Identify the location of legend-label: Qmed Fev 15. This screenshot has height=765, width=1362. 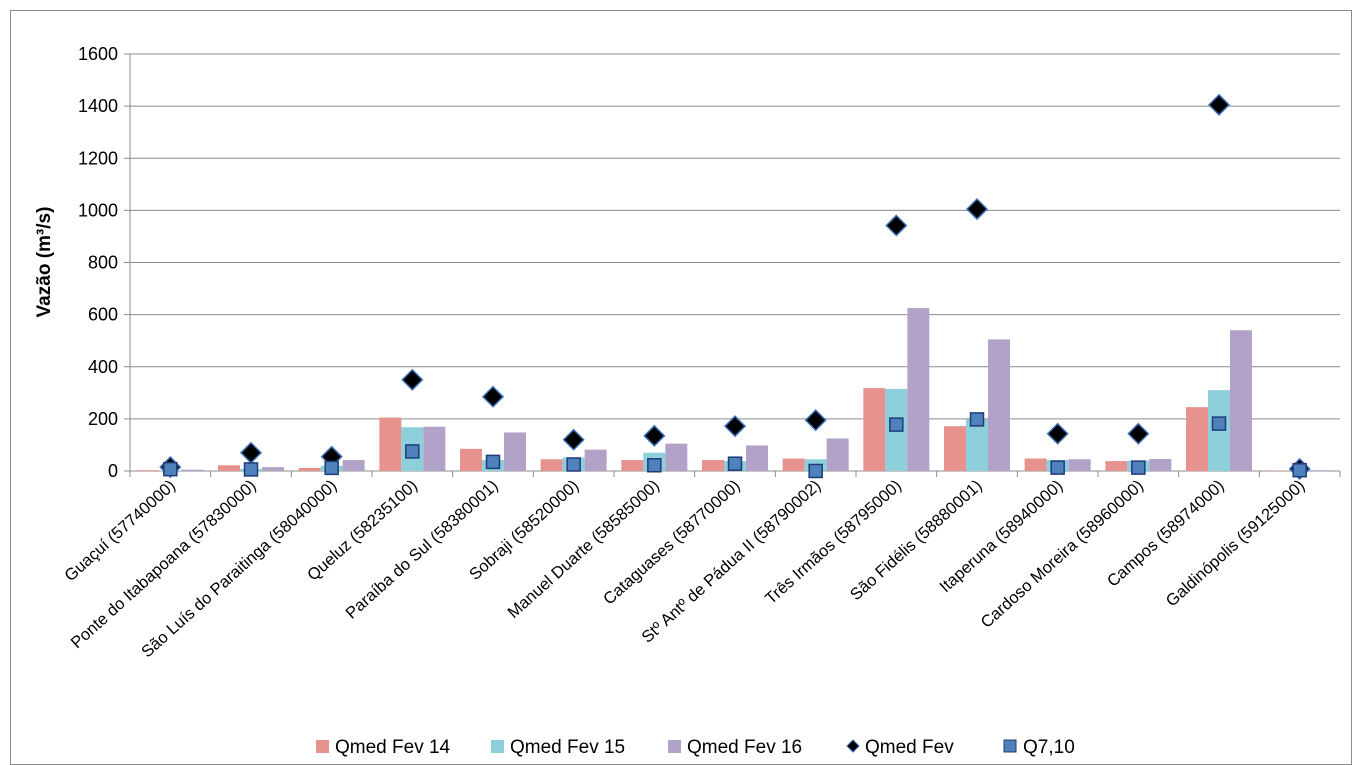
(567, 747).